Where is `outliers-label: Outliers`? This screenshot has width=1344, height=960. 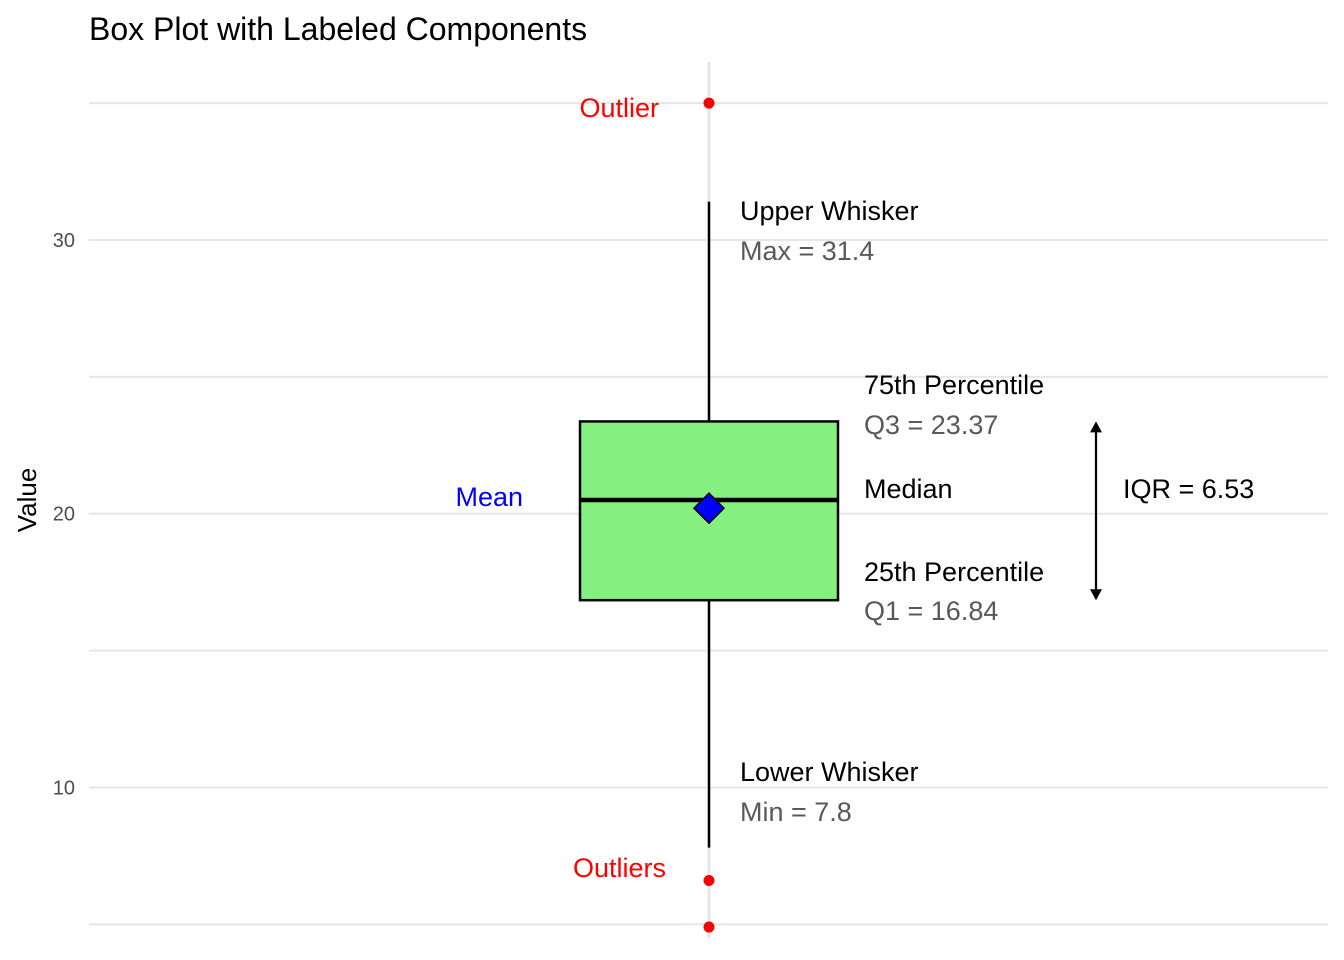
outliers-label: Outliers is located at coordinates (619, 868).